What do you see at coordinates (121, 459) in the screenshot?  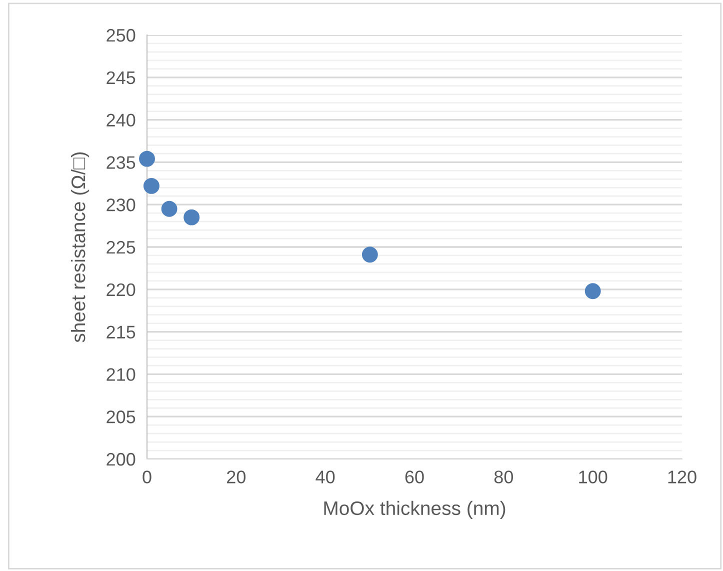 I see `y-tick-label: 200` at bounding box center [121, 459].